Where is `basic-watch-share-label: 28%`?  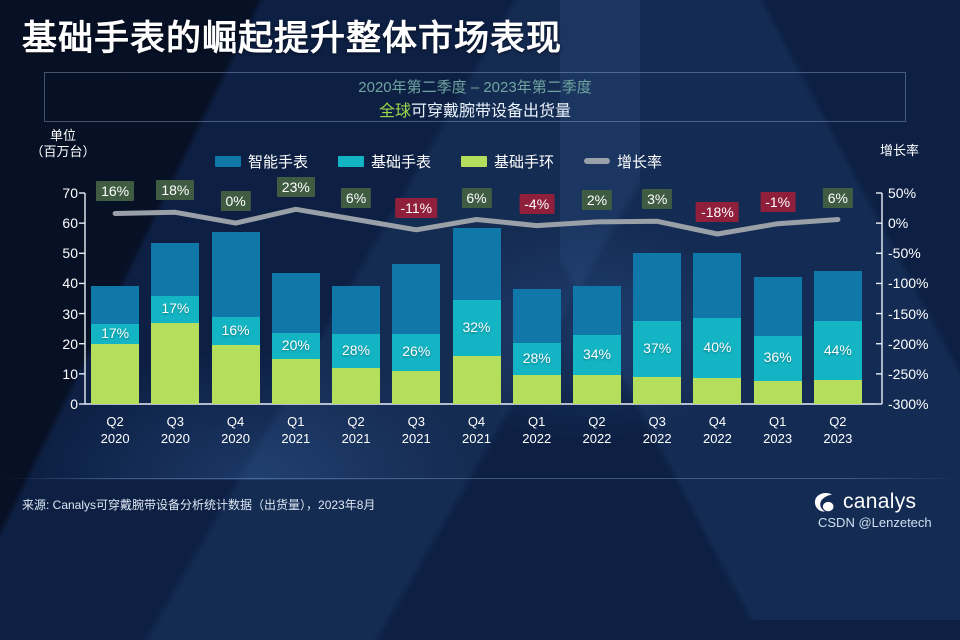 basic-watch-share-label: 28% is located at coordinates (356, 349).